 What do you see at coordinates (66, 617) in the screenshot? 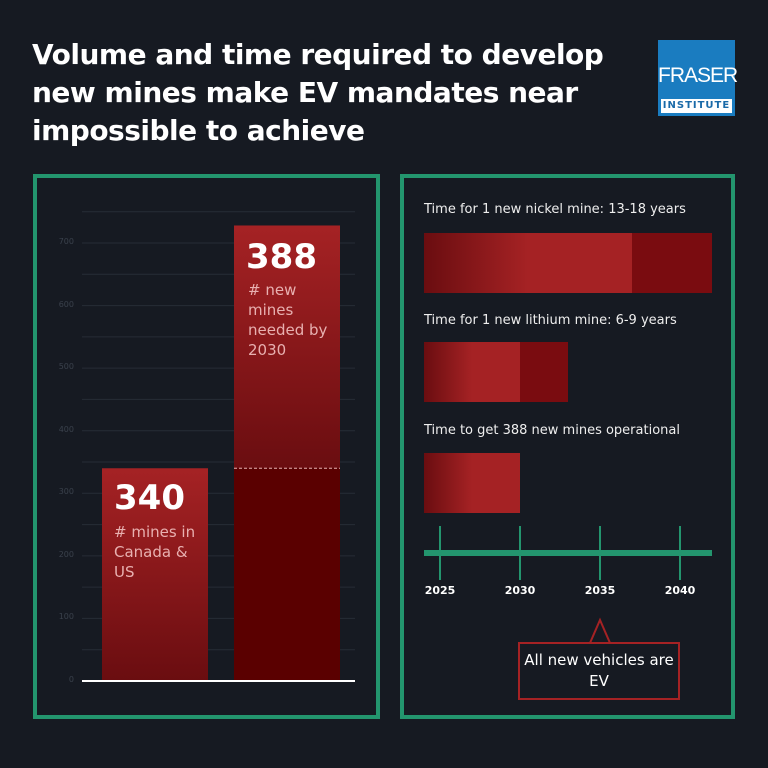
I see `y-tick-label: 100` at bounding box center [66, 617].